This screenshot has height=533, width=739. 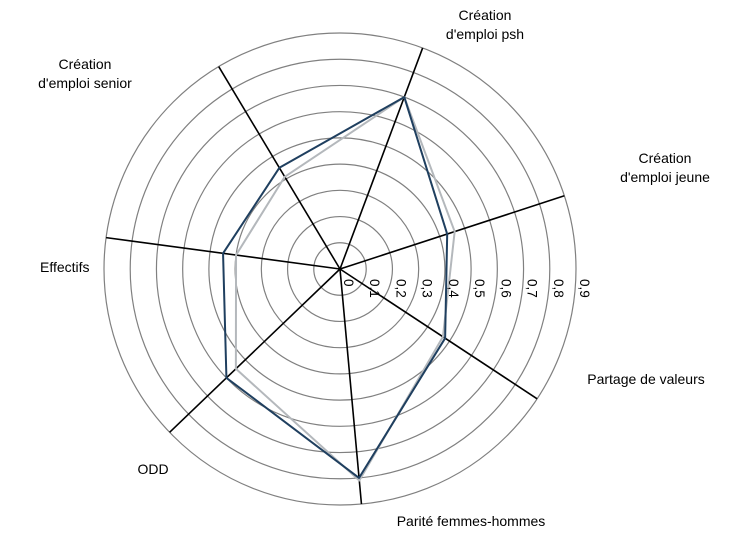 What do you see at coordinates (471, 521) in the screenshot?
I see `axis-label: Parité femmes-hommes` at bounding box center [471, 521].